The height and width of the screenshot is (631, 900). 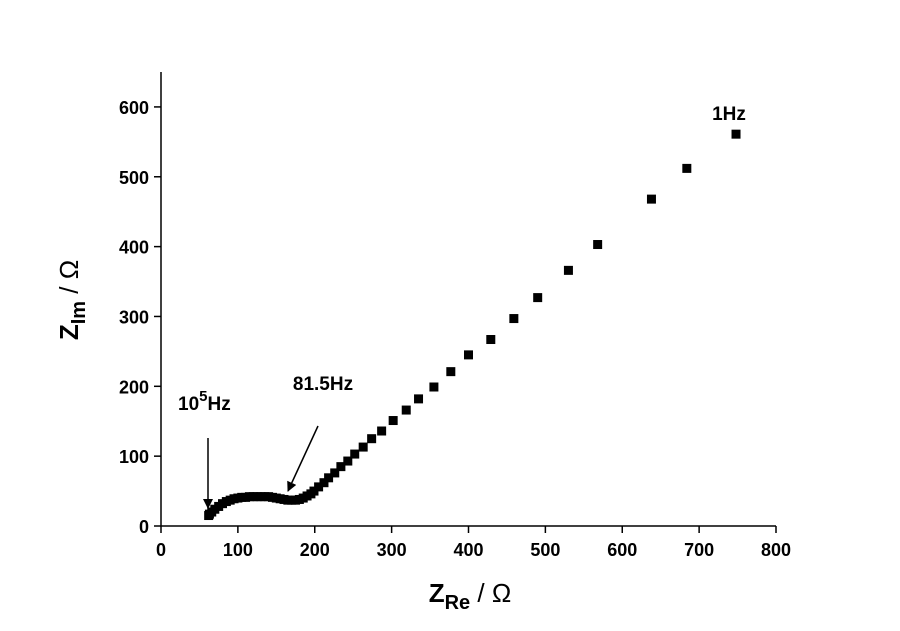 I want to click on x-tick-label: 500, so click(x=545, y=550).